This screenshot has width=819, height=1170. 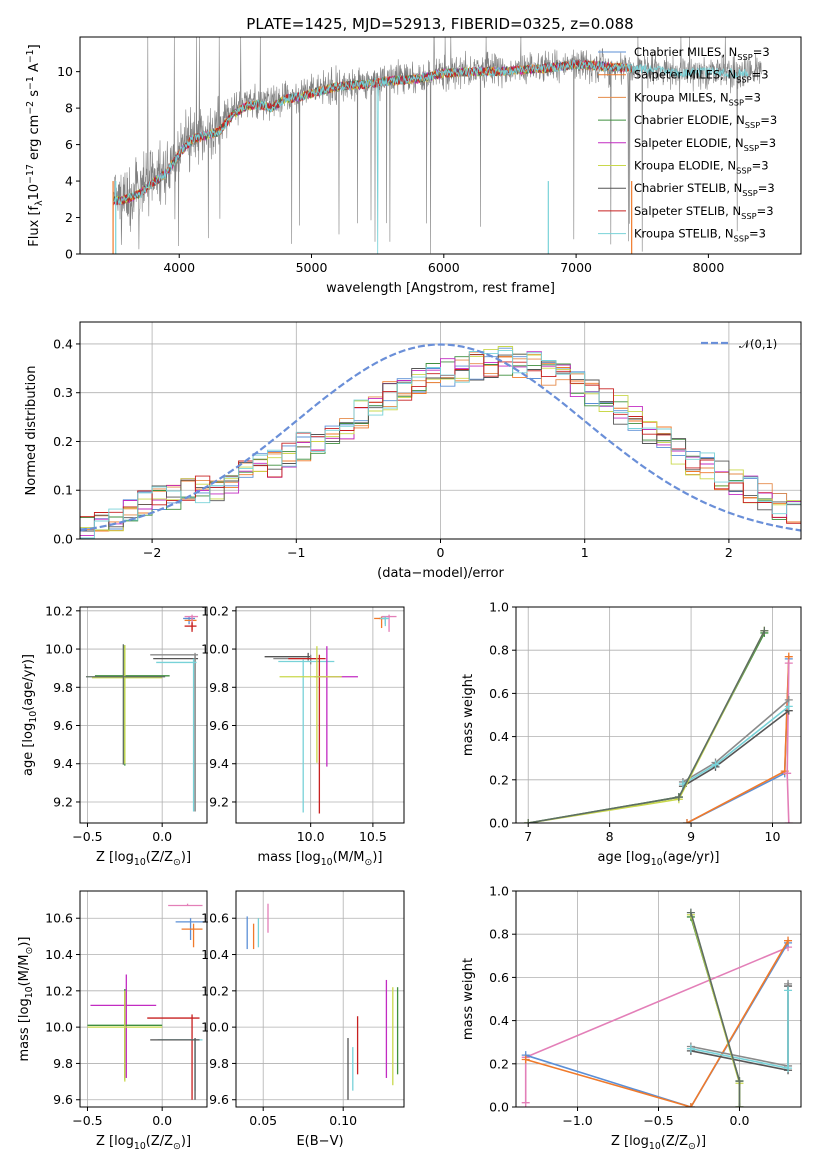 What do you see at coordinates (146, 1001) in the screenshot?
I see `mass_vs_Z-panel-marks` at bounding box center [146, 1001].